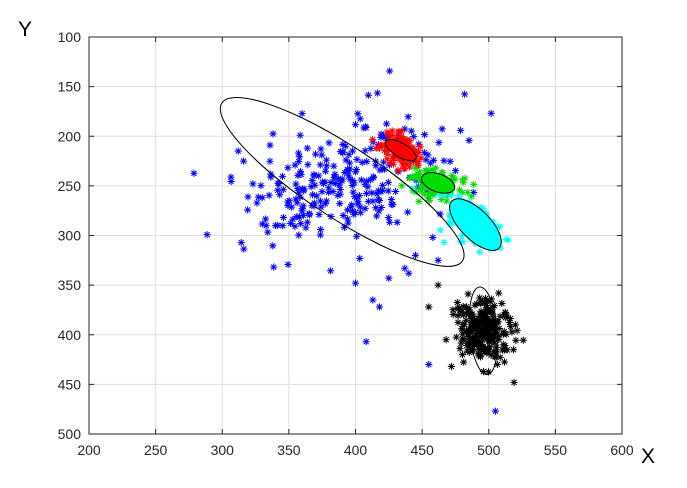  Describe the element at coordinates (483, 331) in the screenshot. I see `cluster-ellipse-black` at that location.